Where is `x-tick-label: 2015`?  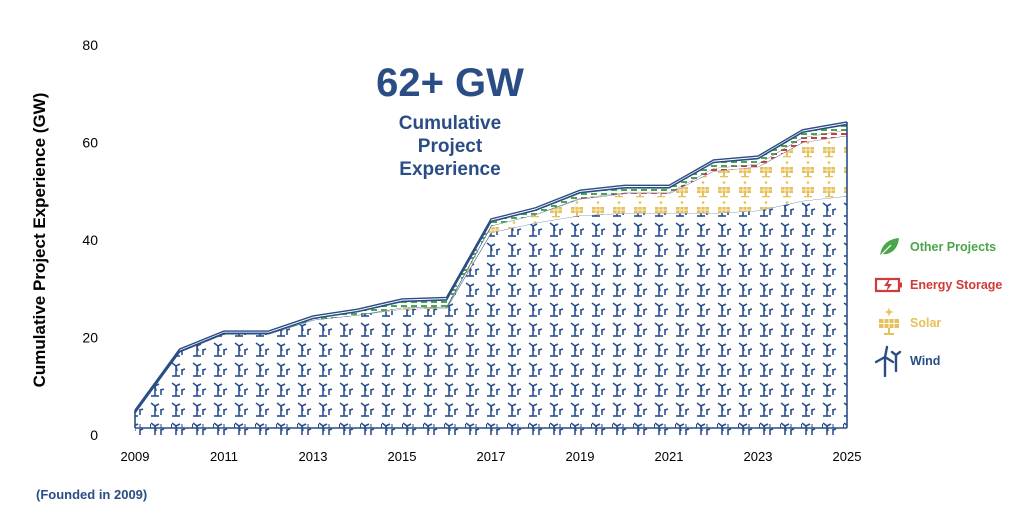
x-tick-label: 2015 is located at coordinates (402, 456).